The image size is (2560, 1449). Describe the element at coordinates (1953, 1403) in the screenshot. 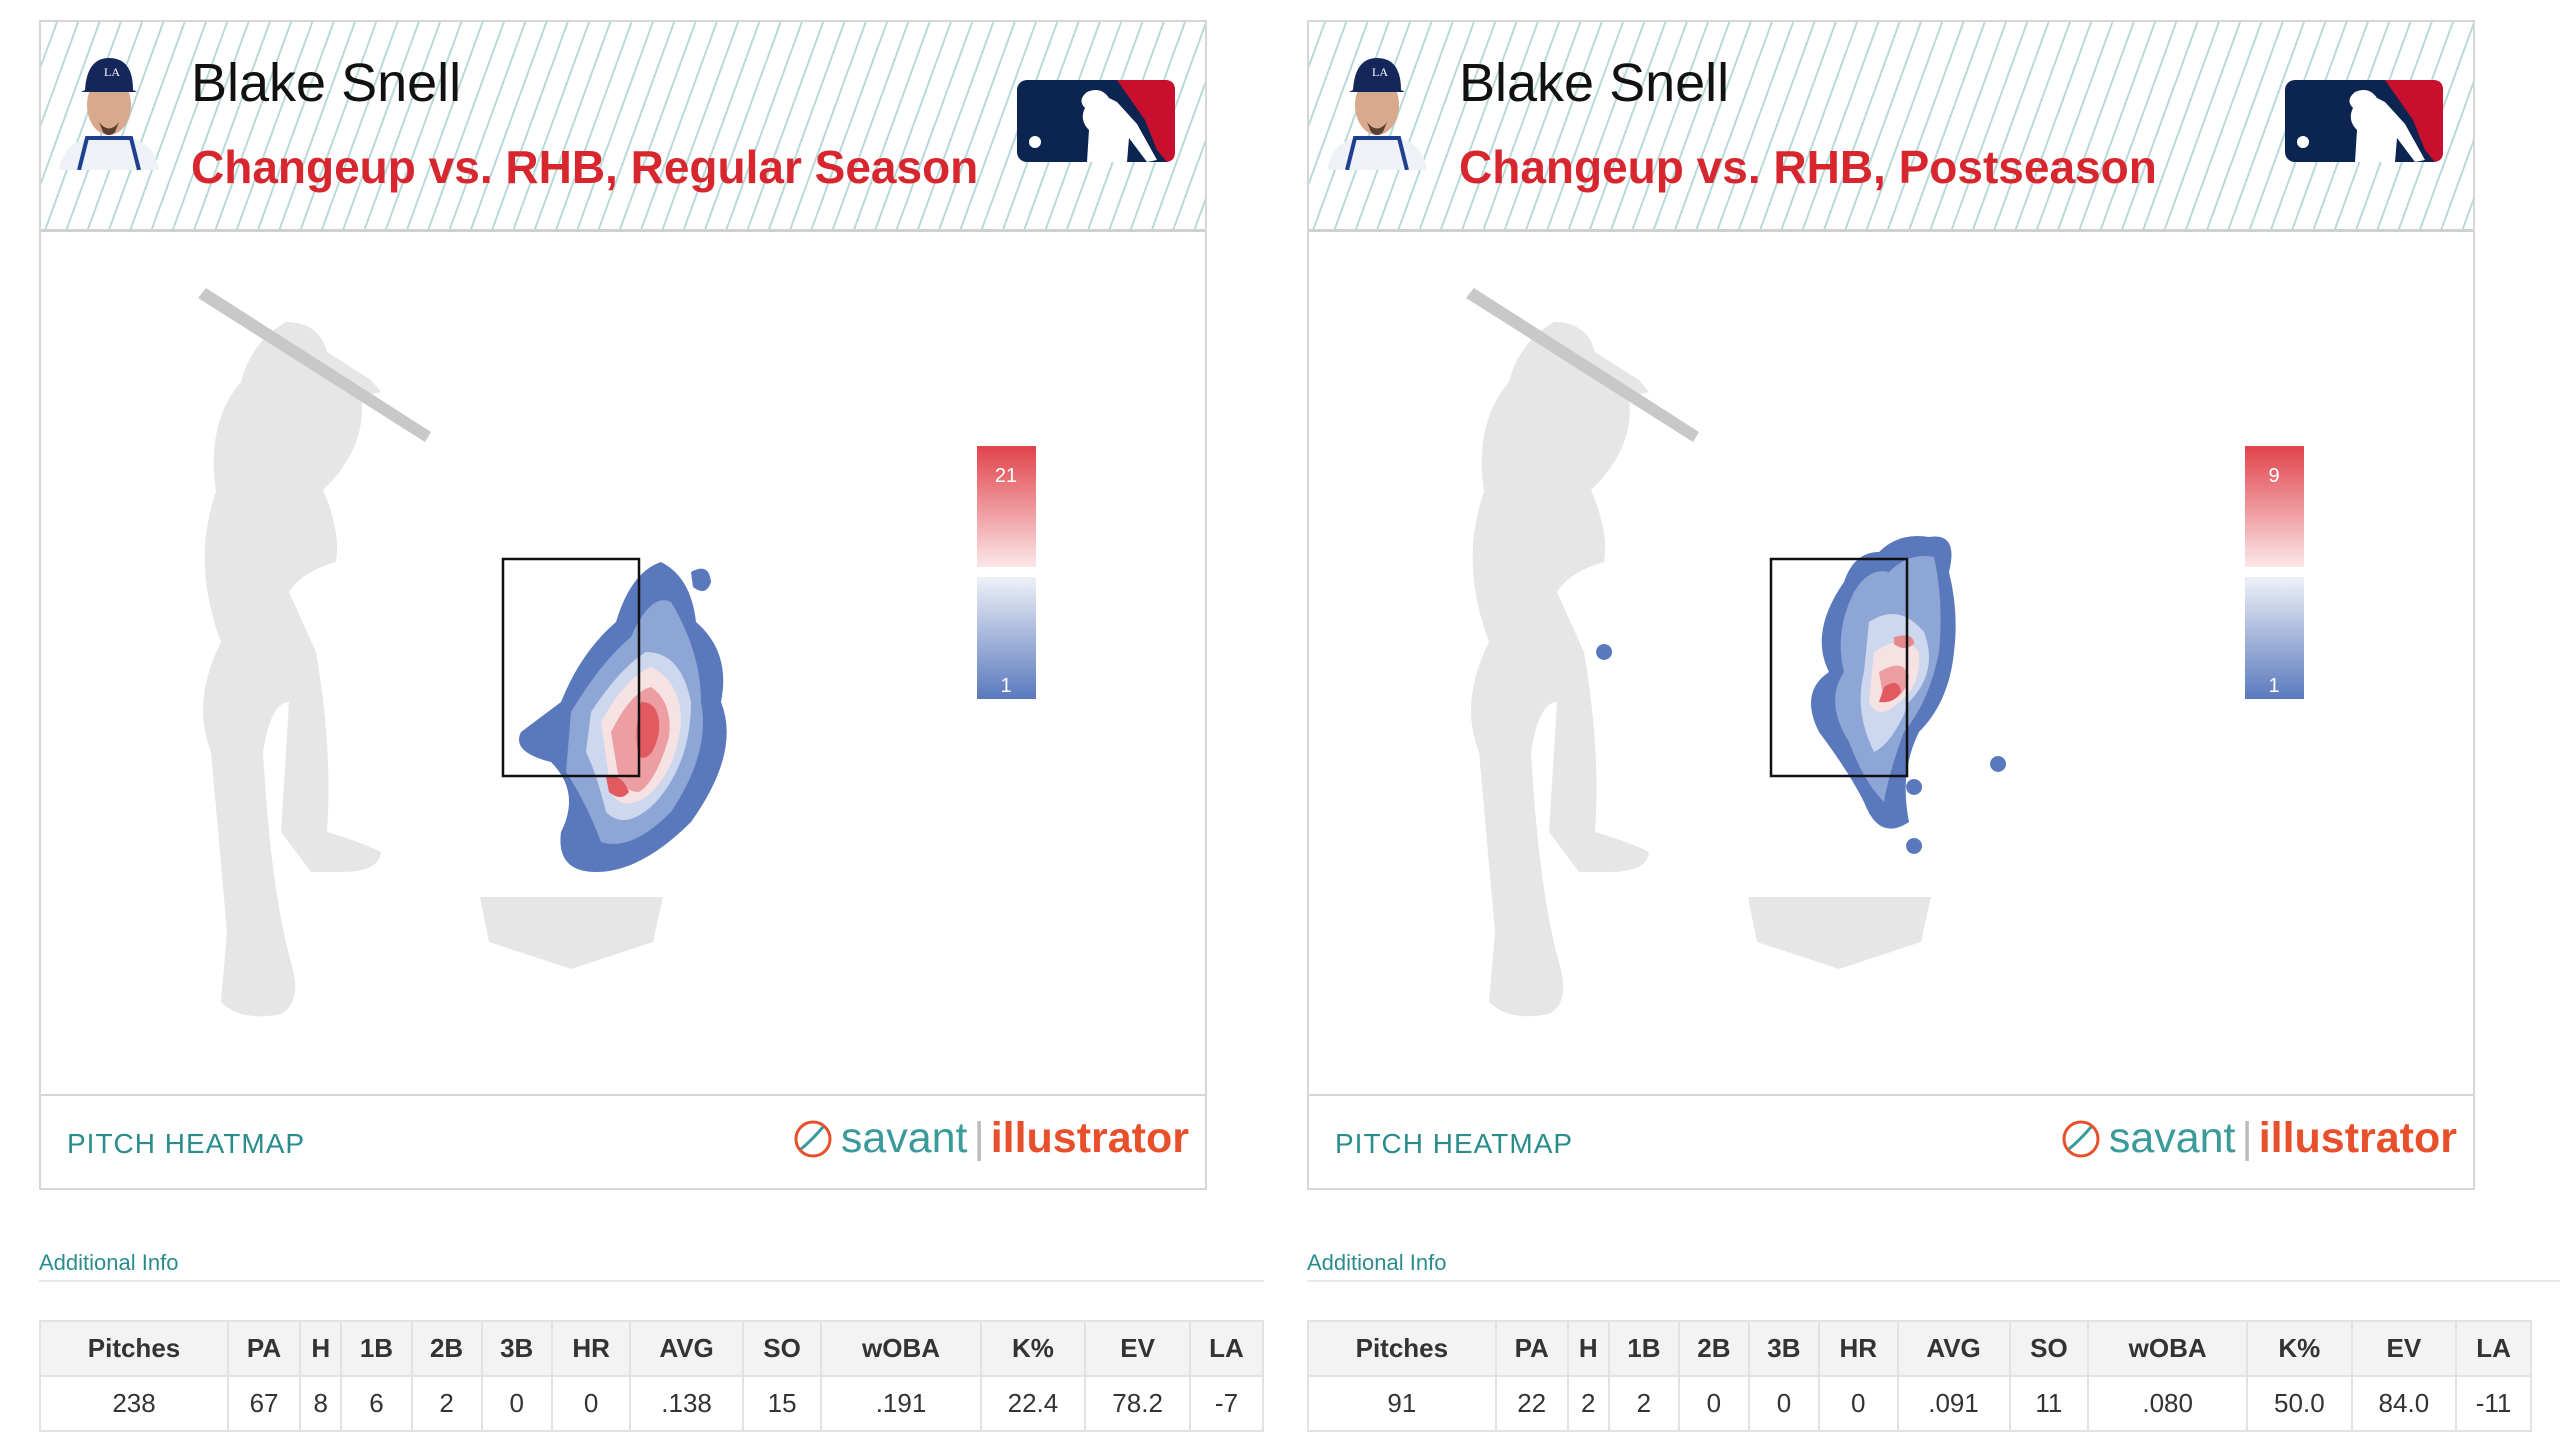

I see `table-cell: .091` at that location.